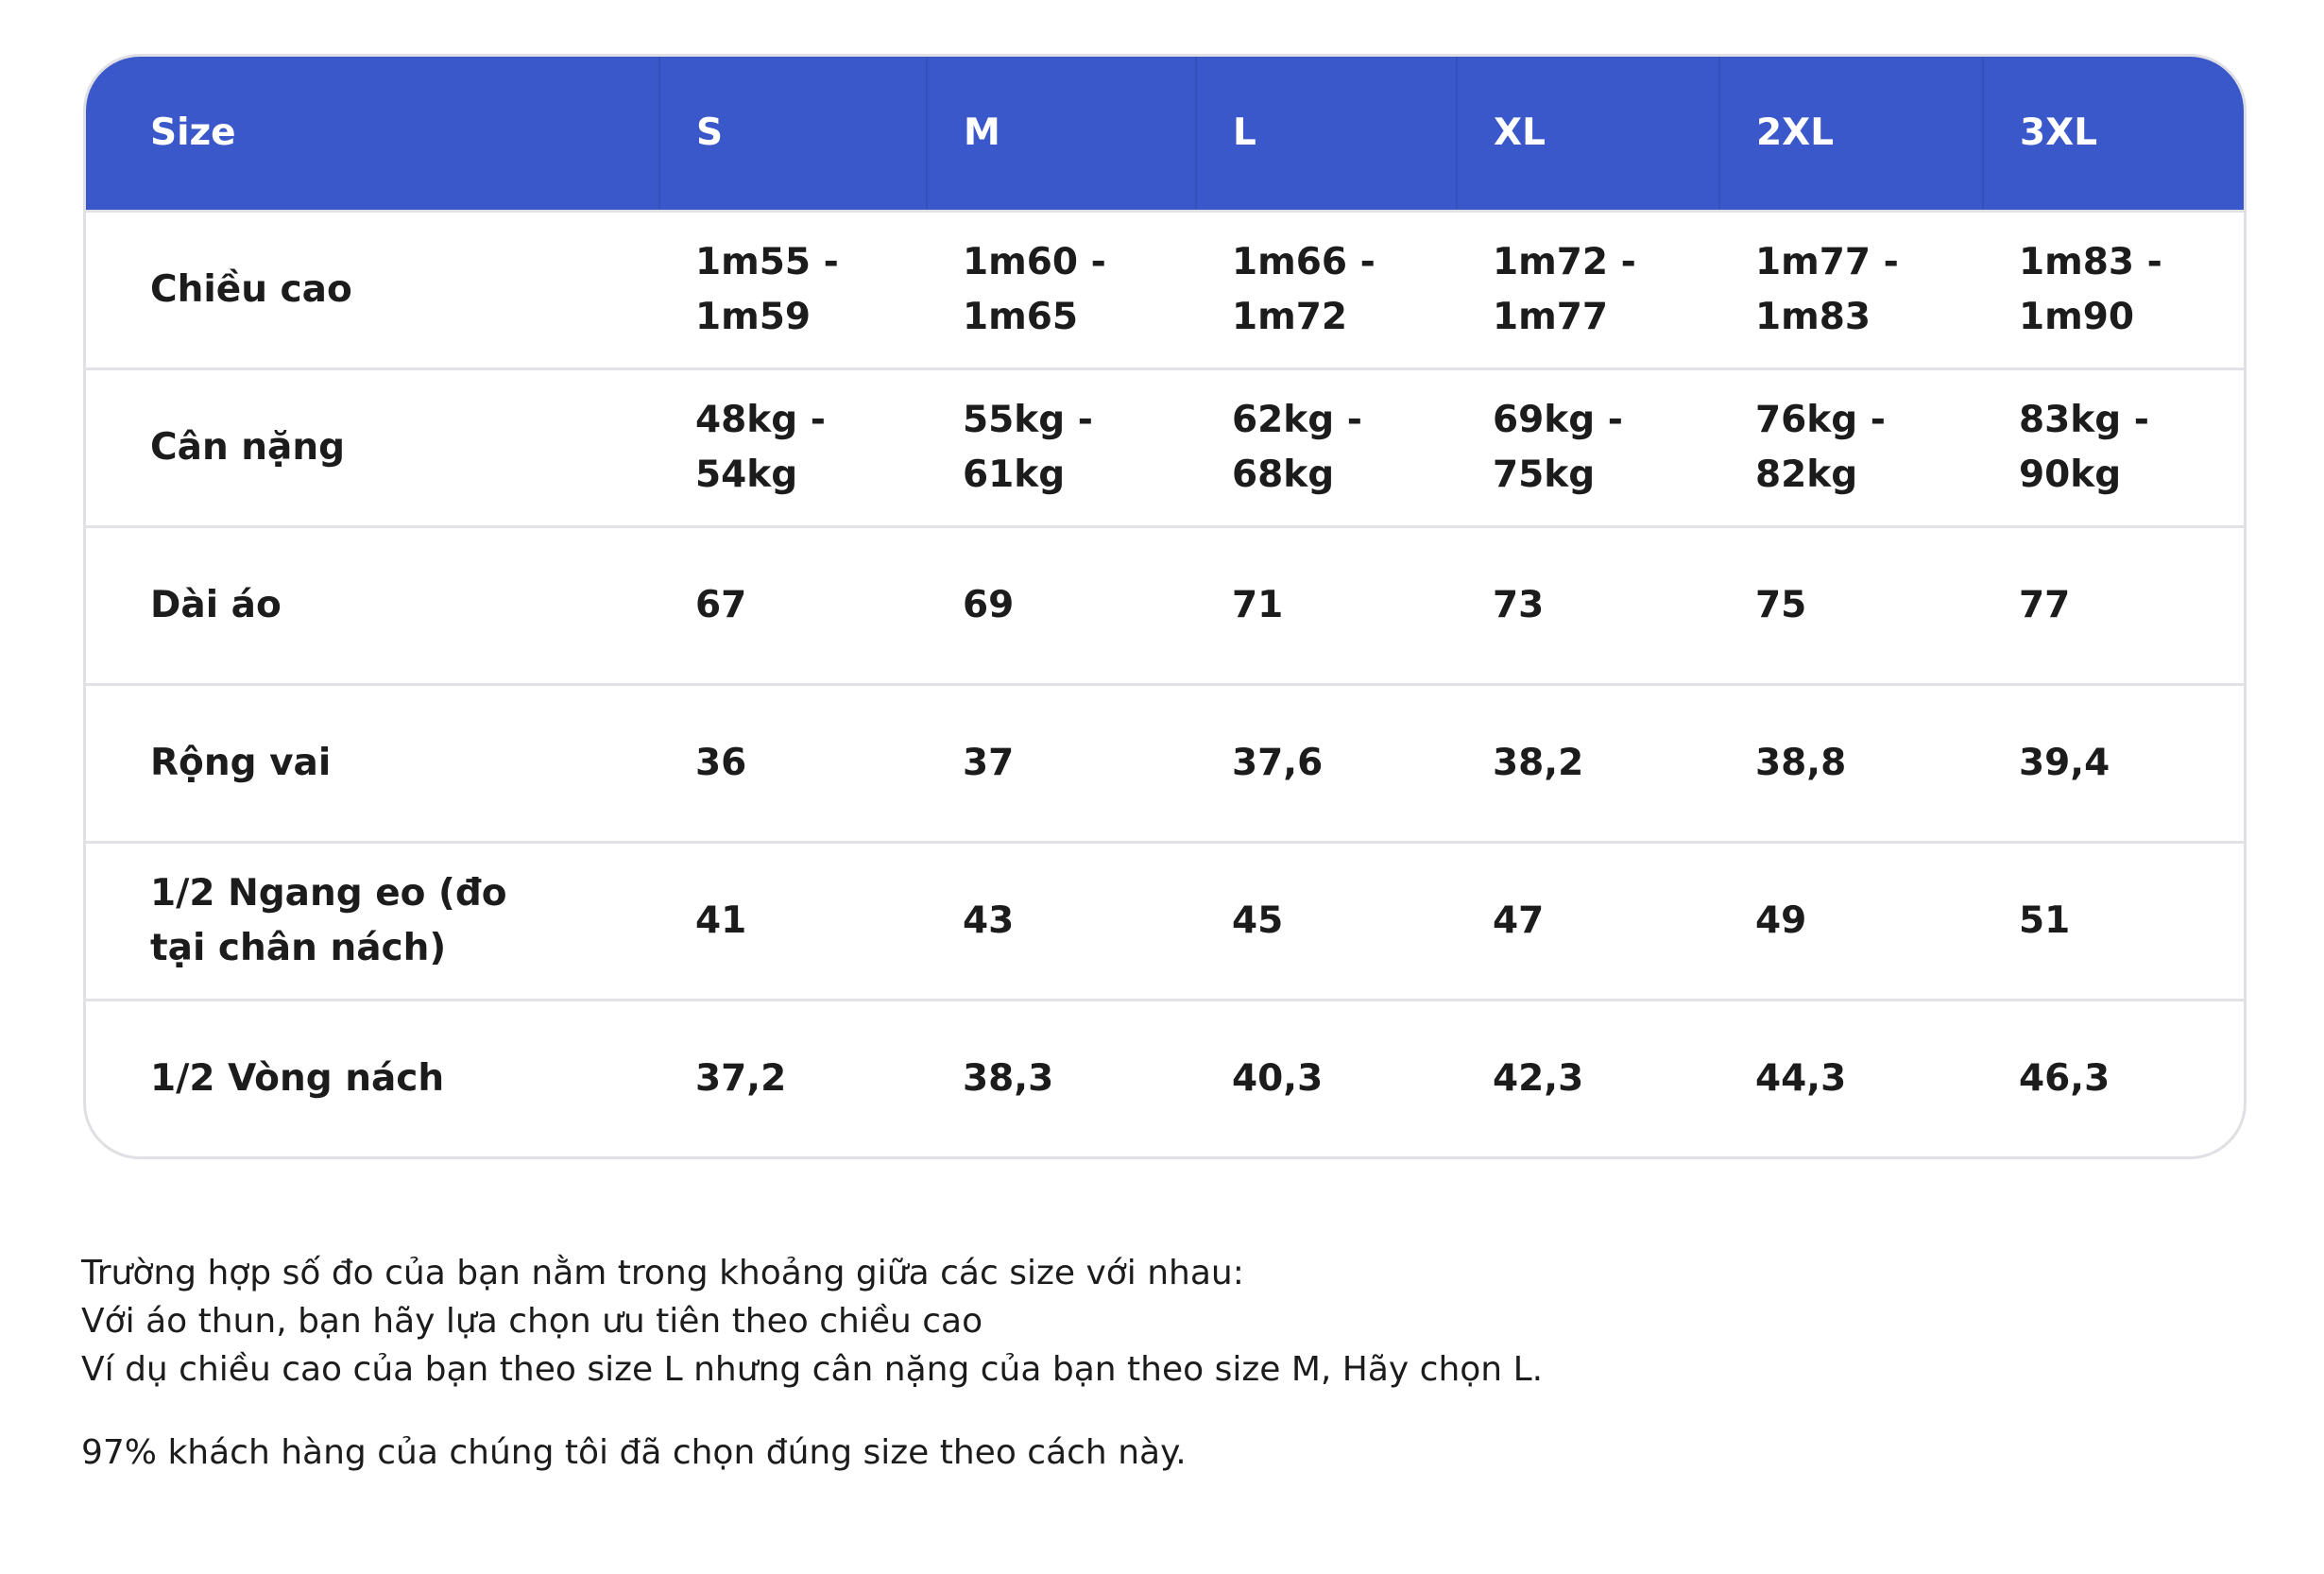  What do you see at coordinates (989, 763) in the screenshot?
I see `cell-text: 37` at bounding box center [989, 763].